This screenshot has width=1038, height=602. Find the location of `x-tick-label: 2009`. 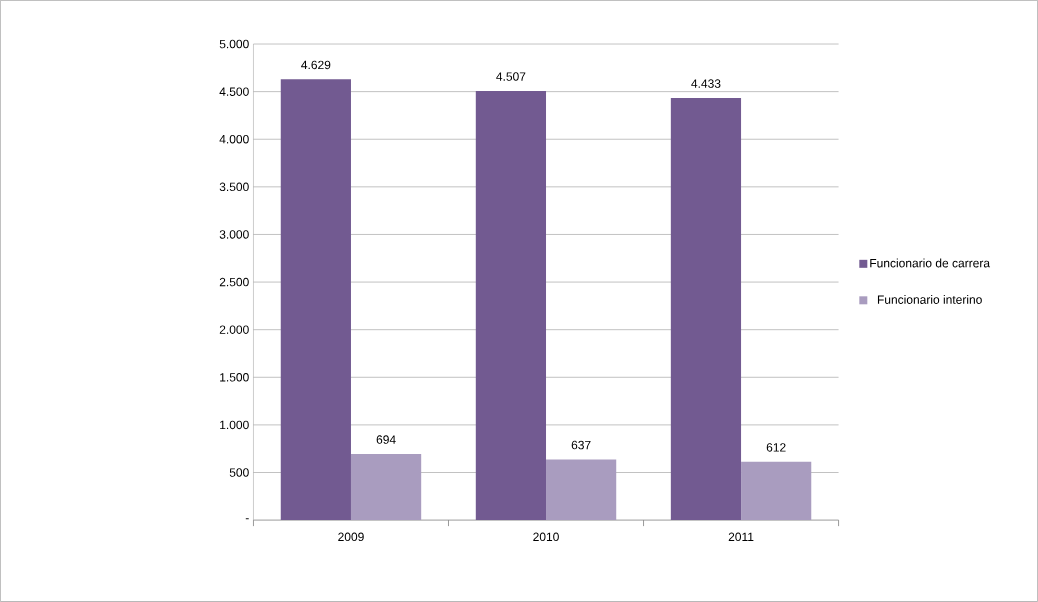

x-tick-label: 2009 is located at coordinates (351, 537).